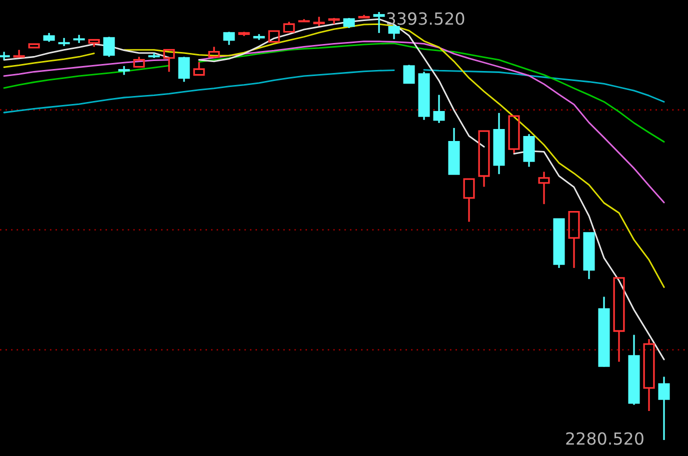 This screenshot has width=688, height=456. I want to click on annotation: 3393.520, so click(425, 18).